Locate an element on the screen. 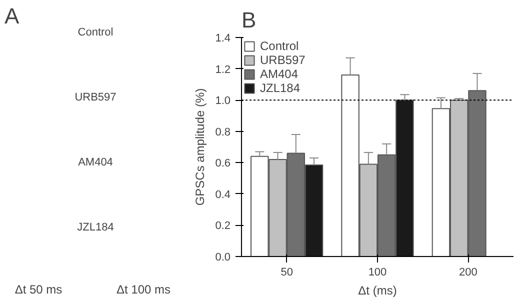  text: JZL184 is located at coordinates (95, 228).